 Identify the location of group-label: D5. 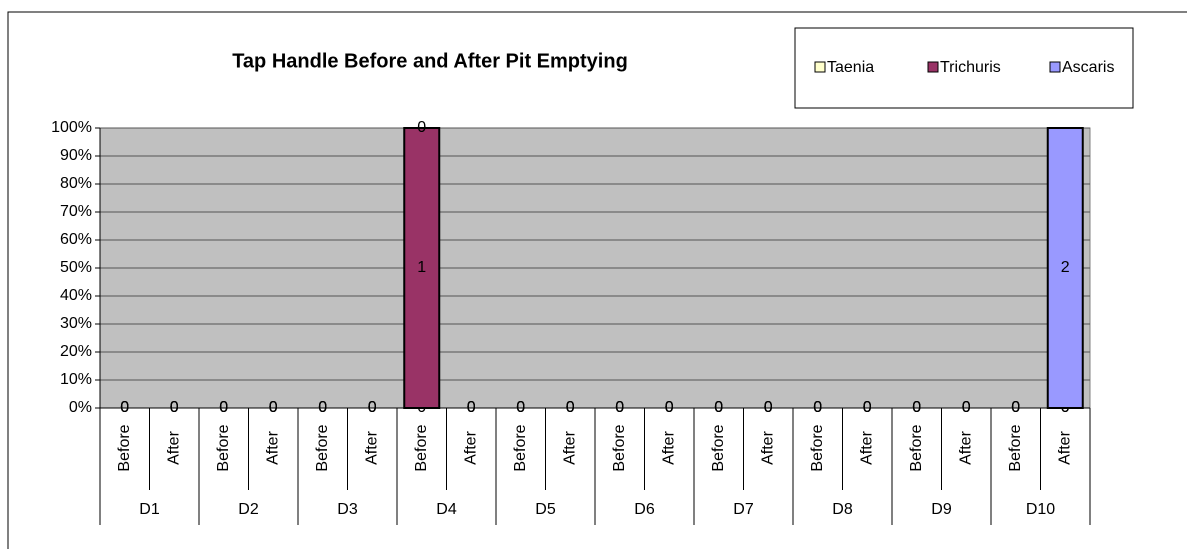
(545, 509).